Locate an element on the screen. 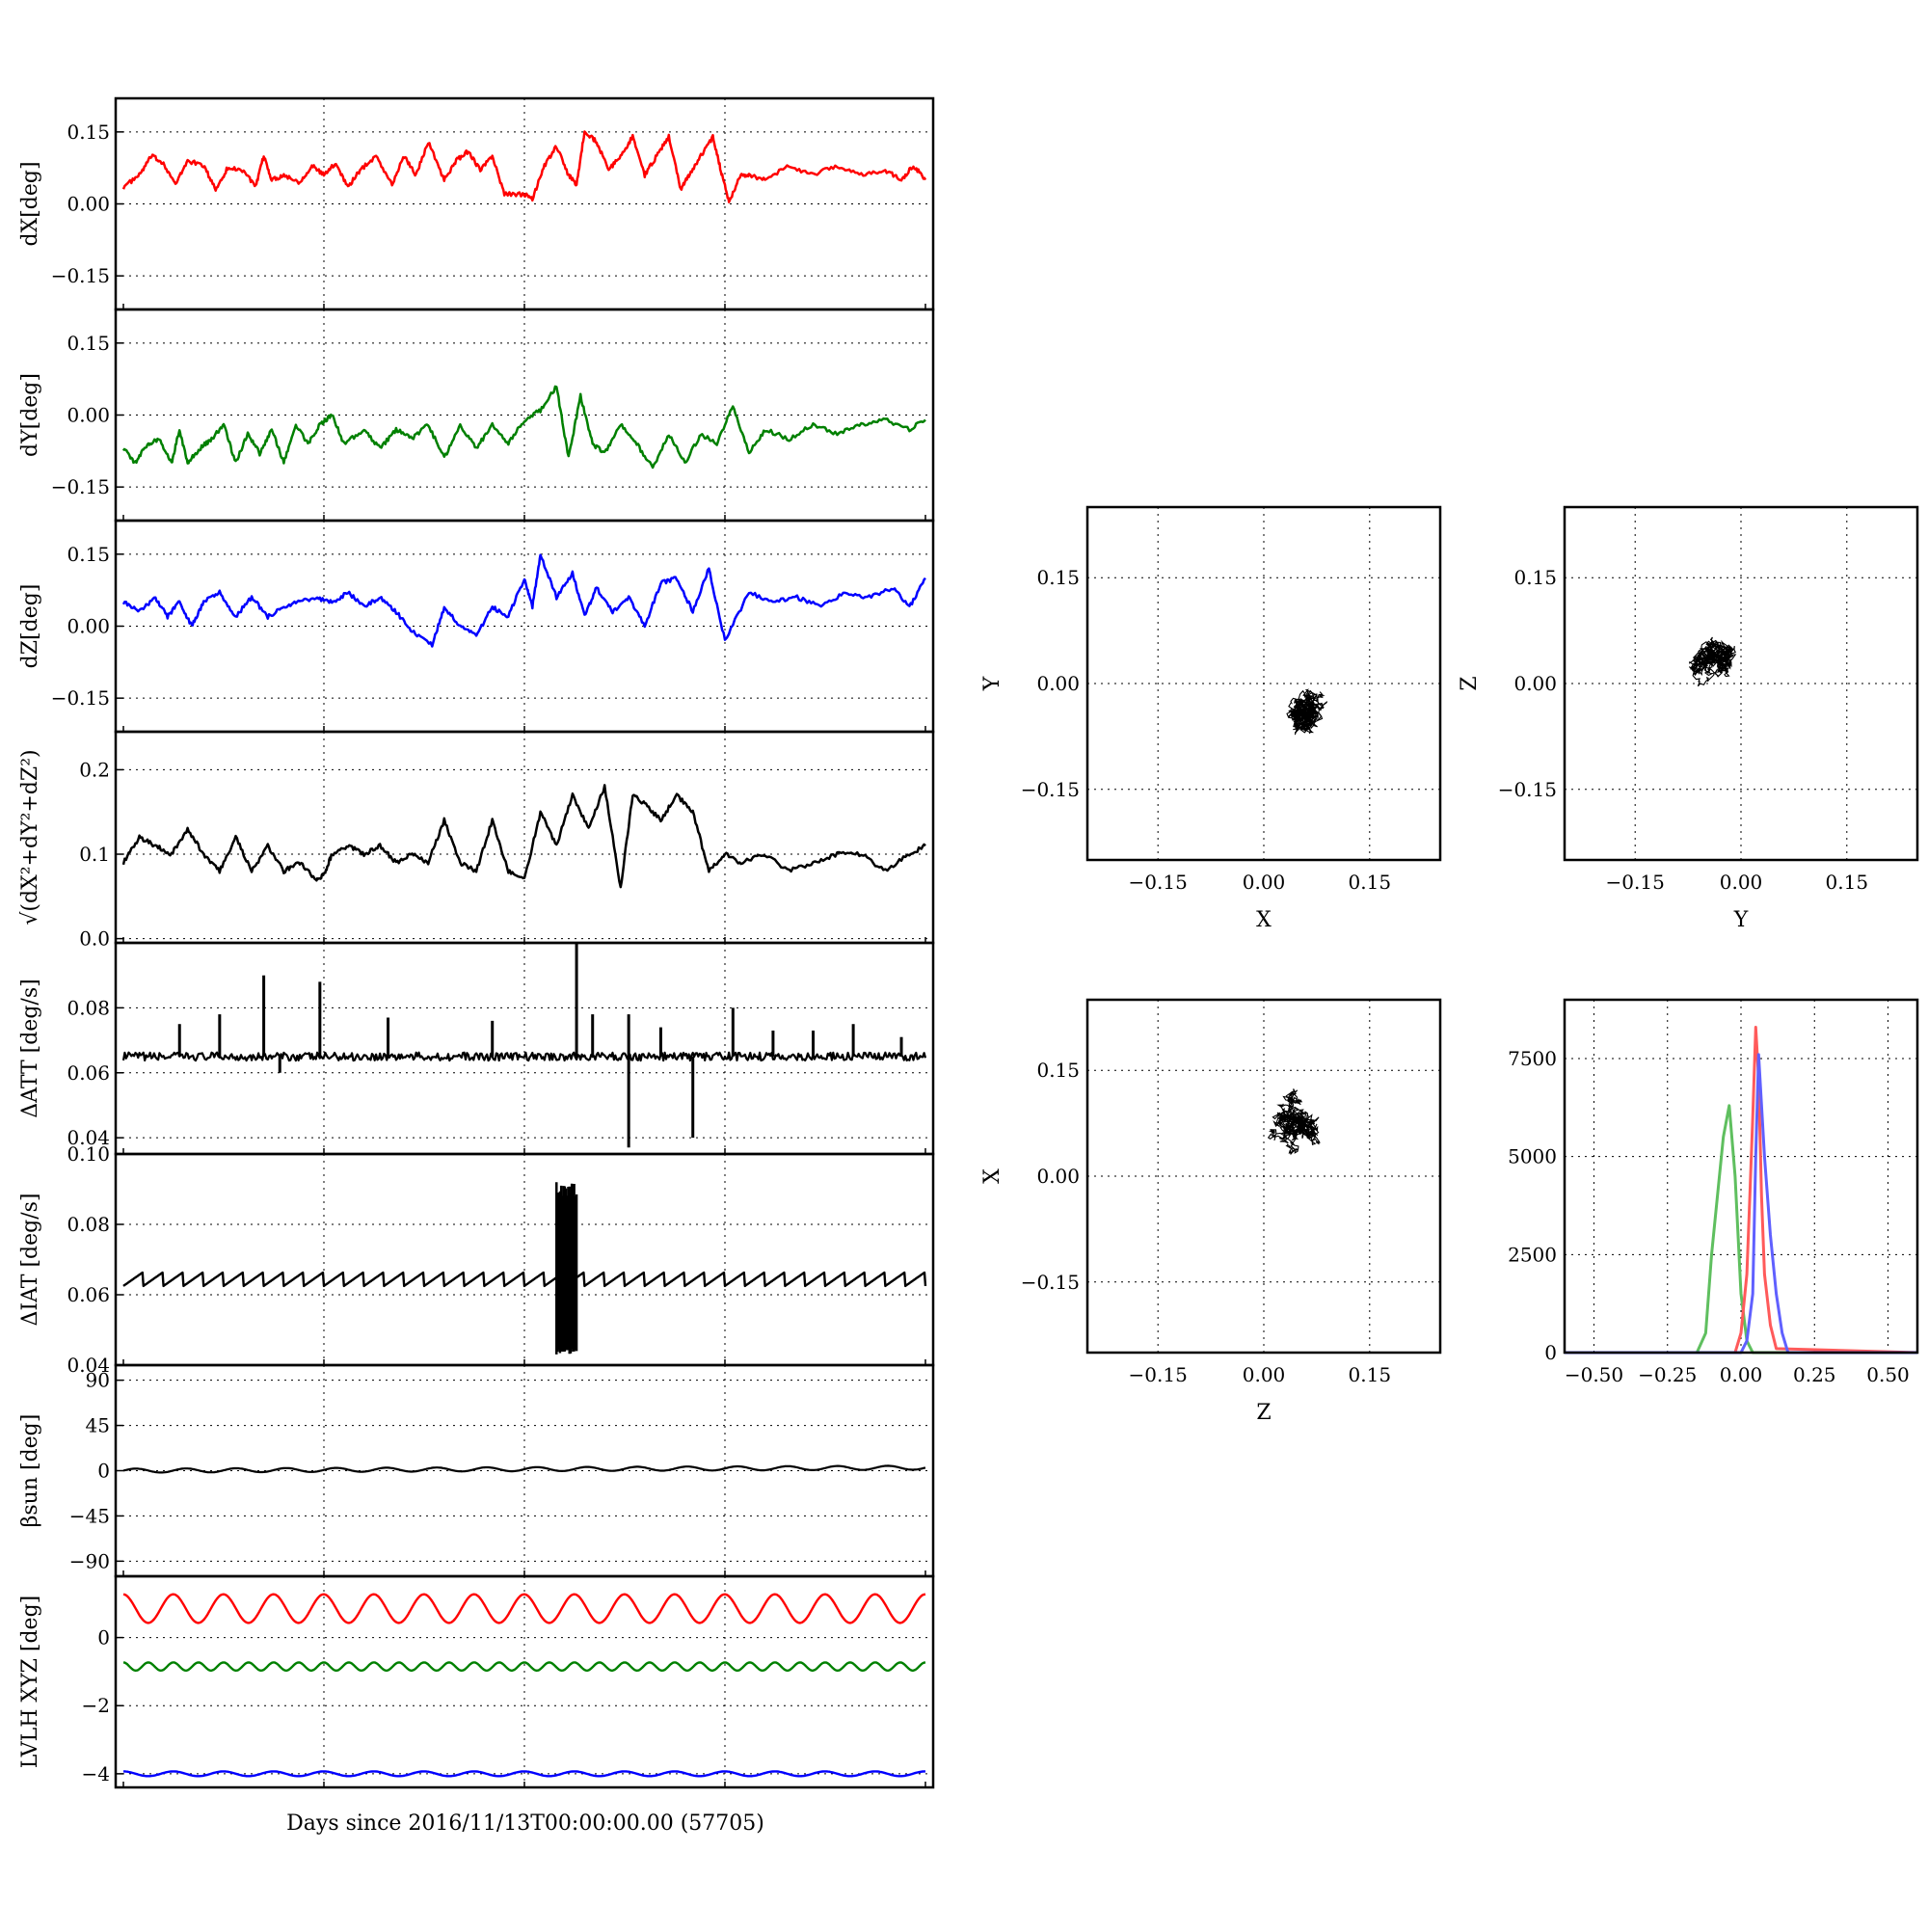  scatter-panel-xy: −0.15 −0.15 0.00 0.00 0.15 0.15 X Y is located at coordinates (1211, 718).